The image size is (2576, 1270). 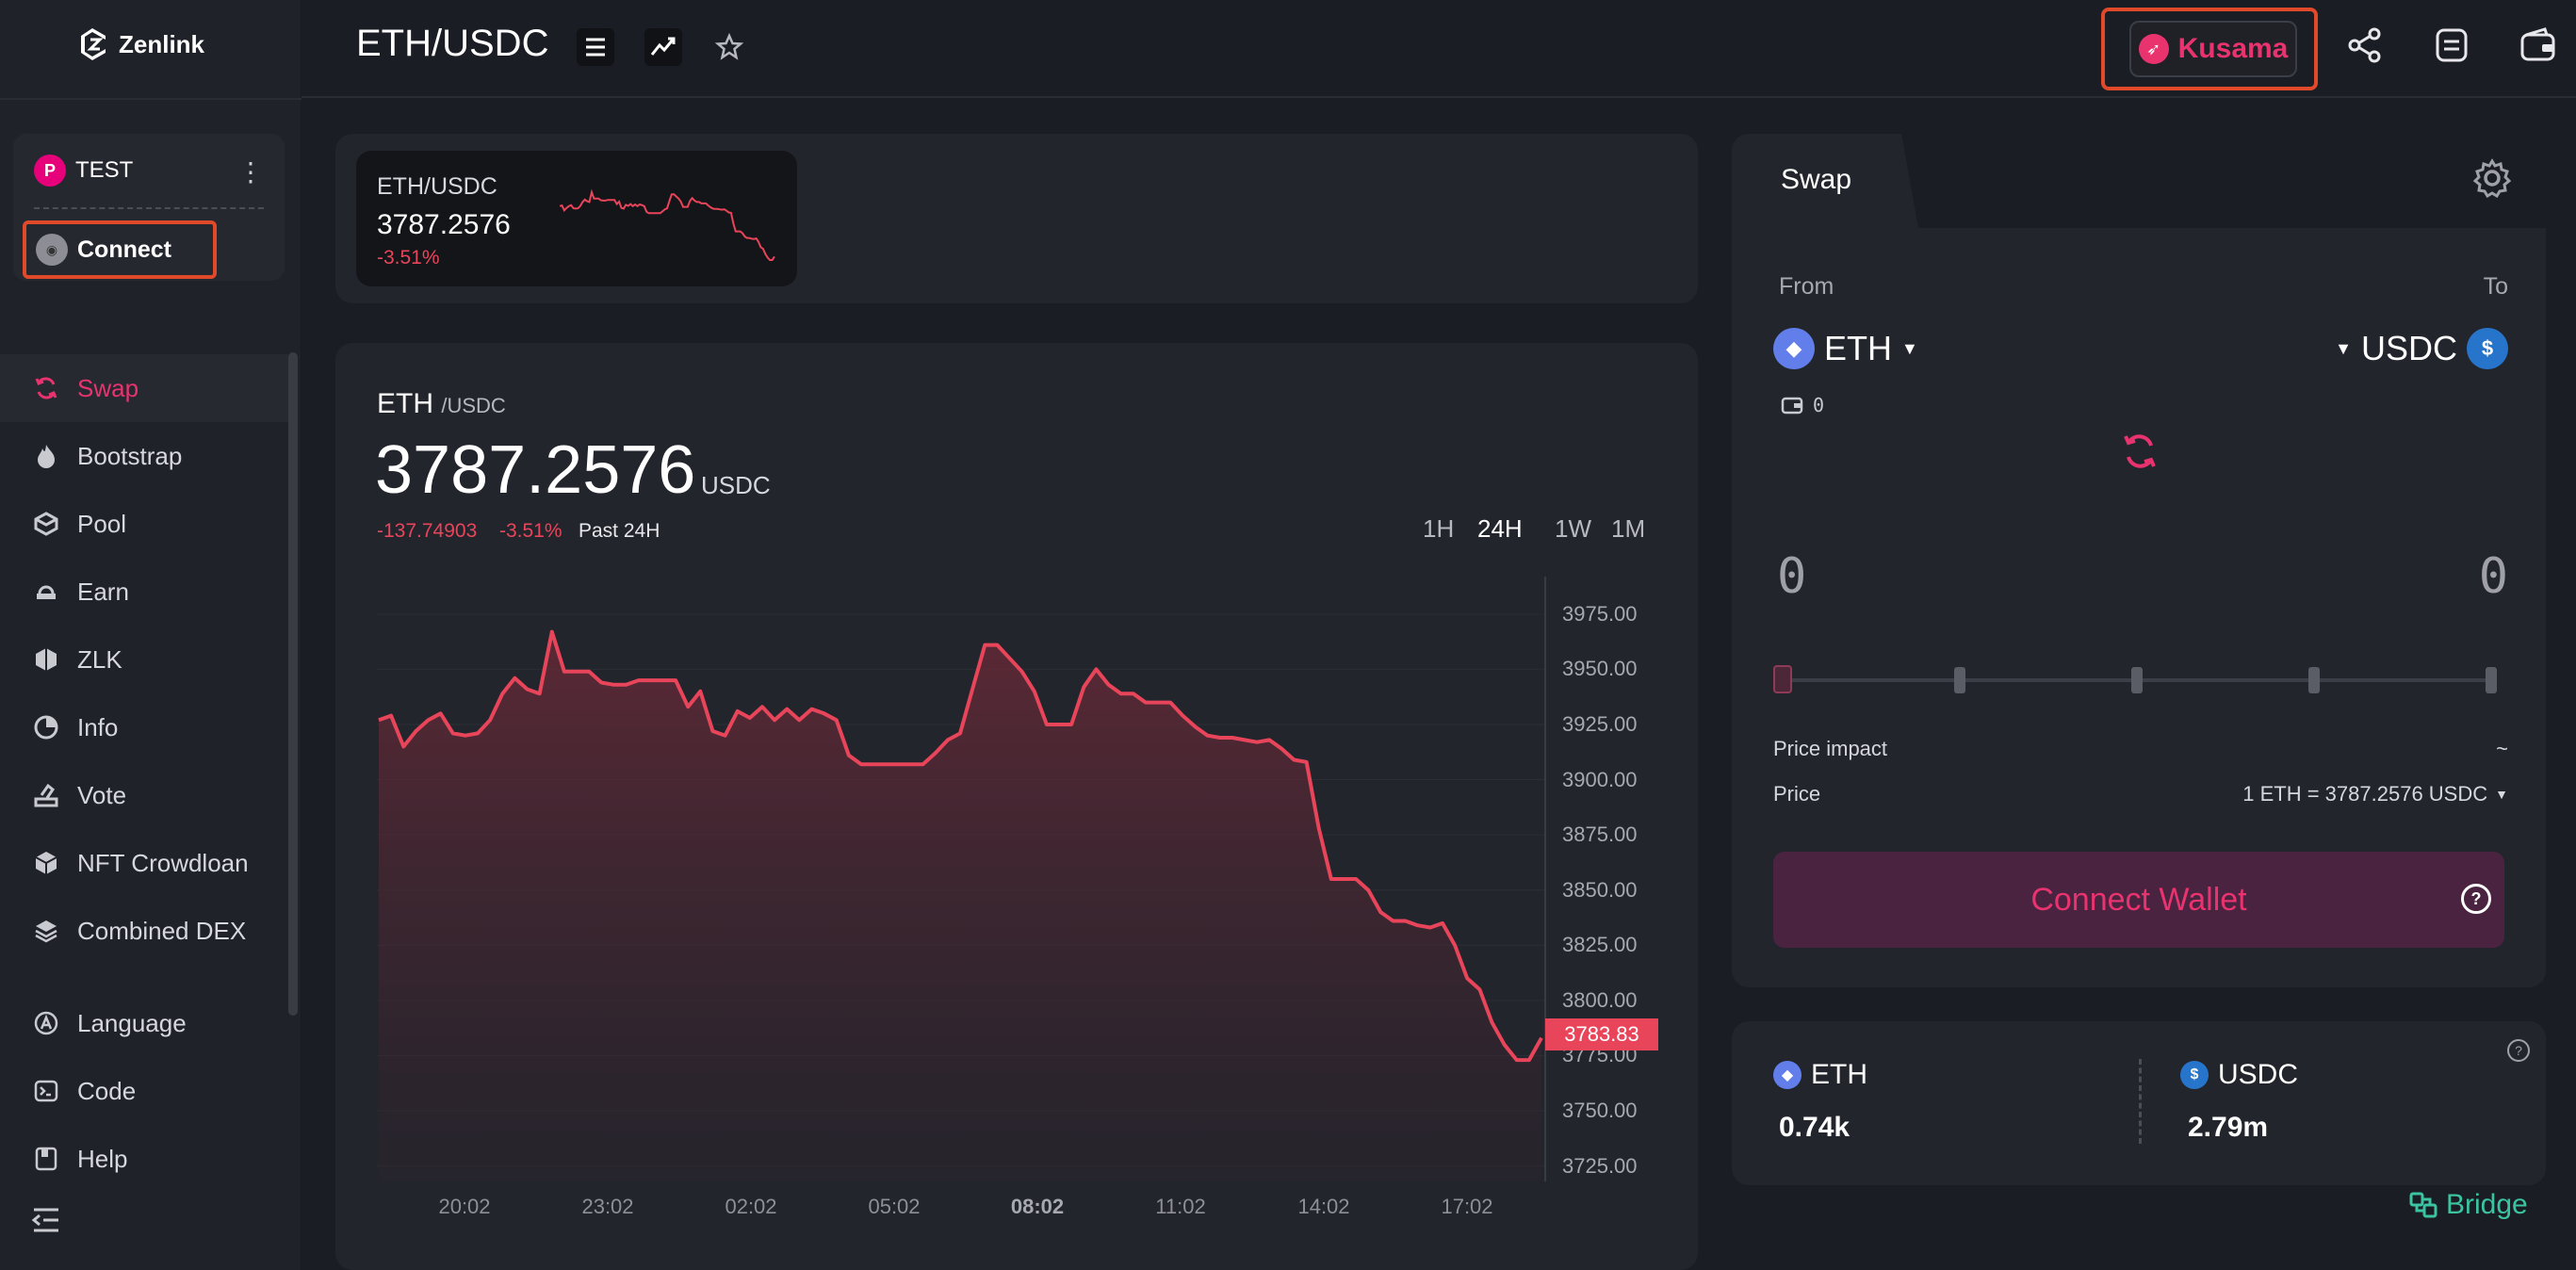 What do you see at coordinates (1792, 406) in the screenshot?
I see `wallet-balance-icon` at bounding box center [1792, 406].